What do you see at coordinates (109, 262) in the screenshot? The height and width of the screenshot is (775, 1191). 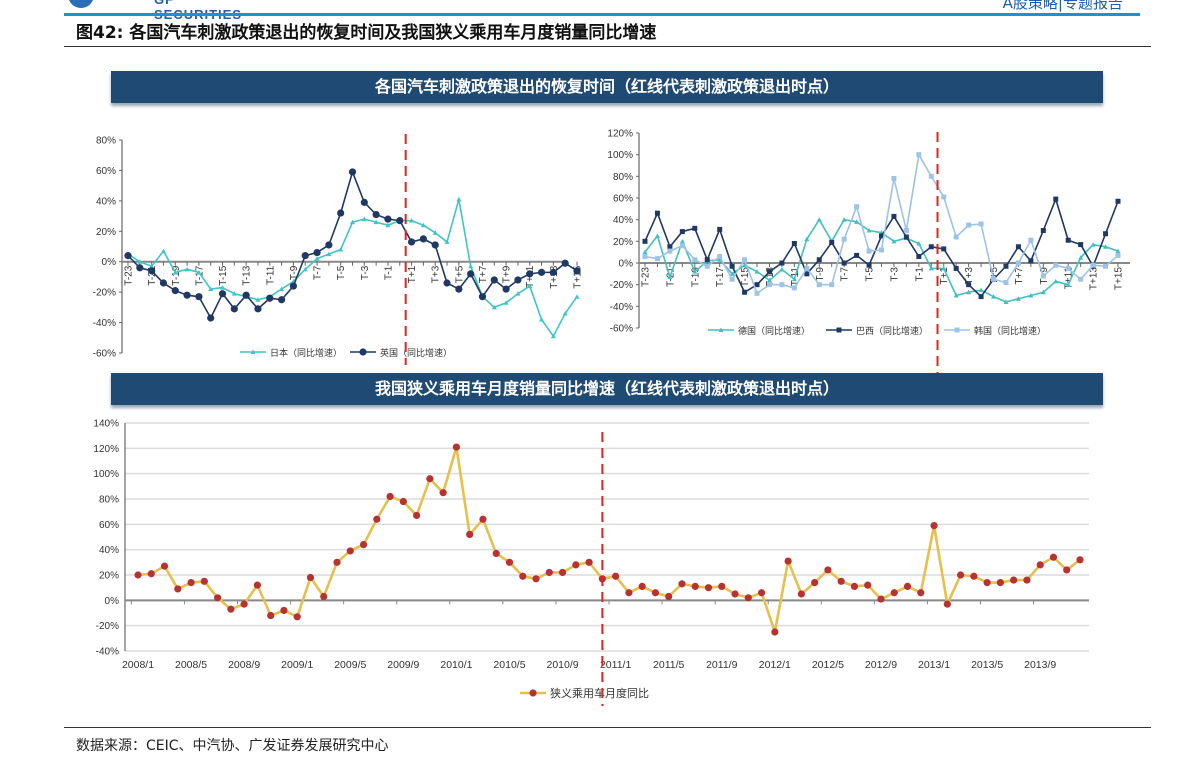 I see `y-tick-label: 0%` at bounding box center [109, 262].